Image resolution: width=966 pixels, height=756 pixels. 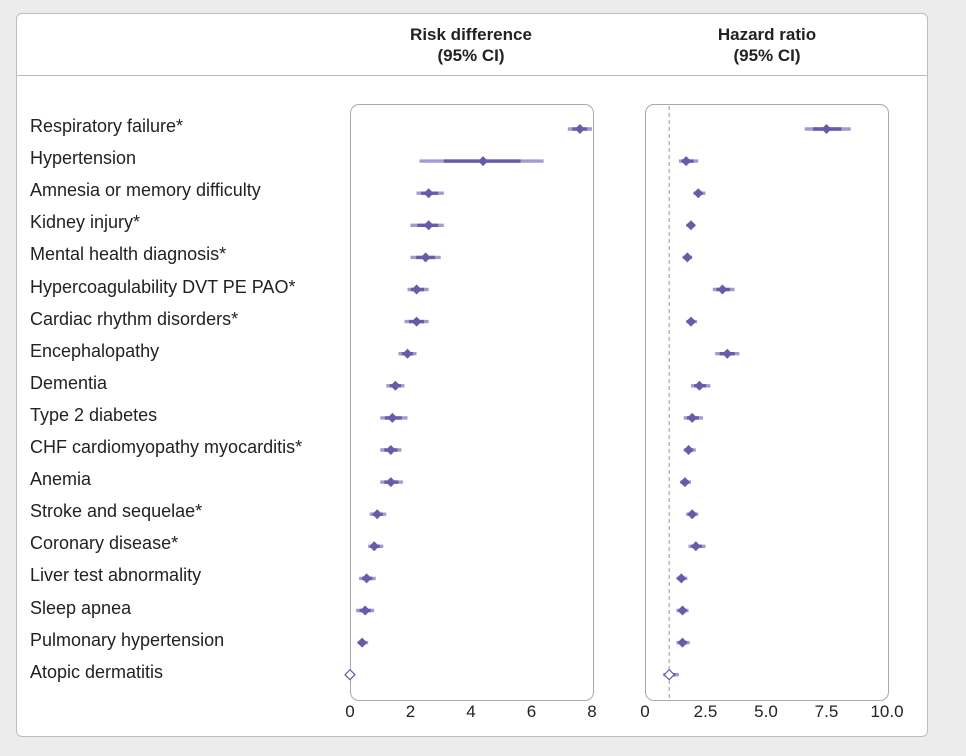 I want to click on outcome-label: Cardiac rhythm disorders*, so click(x=134, y=318).